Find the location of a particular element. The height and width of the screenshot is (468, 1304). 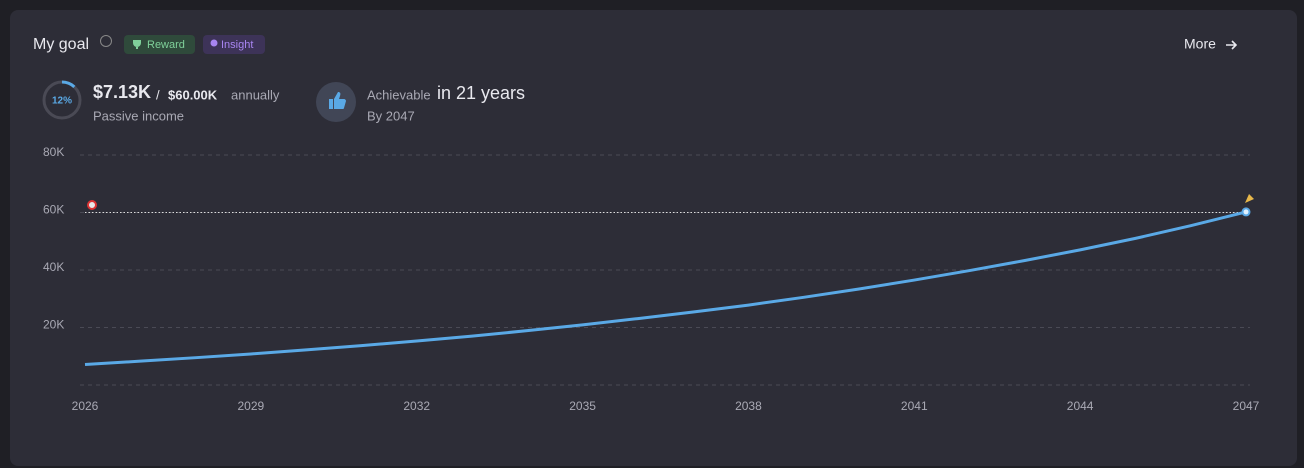

achievable: Achievable is located at coordinates (399, 94).